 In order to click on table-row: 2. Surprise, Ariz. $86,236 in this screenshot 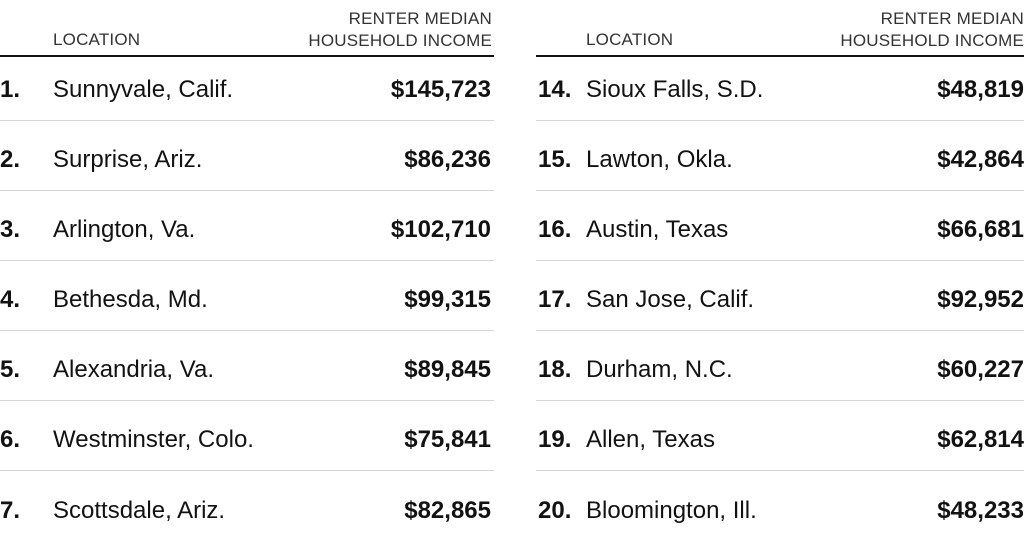, I will do `click(247, 156)`.